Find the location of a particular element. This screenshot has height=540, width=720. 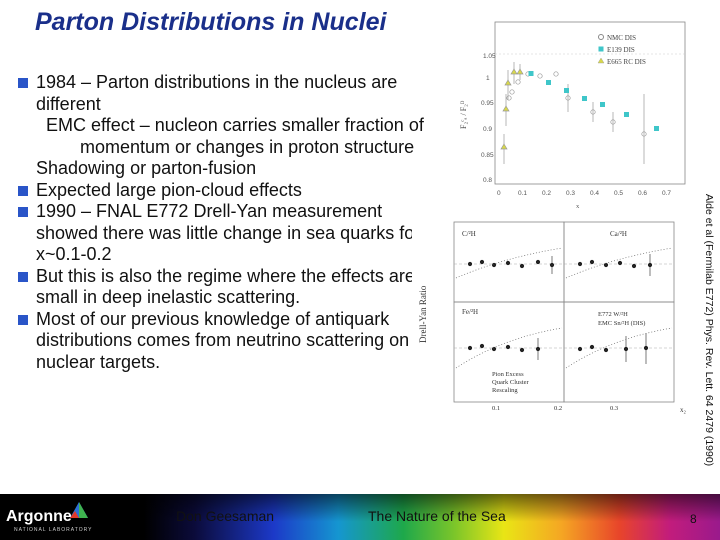

rainbow-gradient is located at coordinates (360, 517).